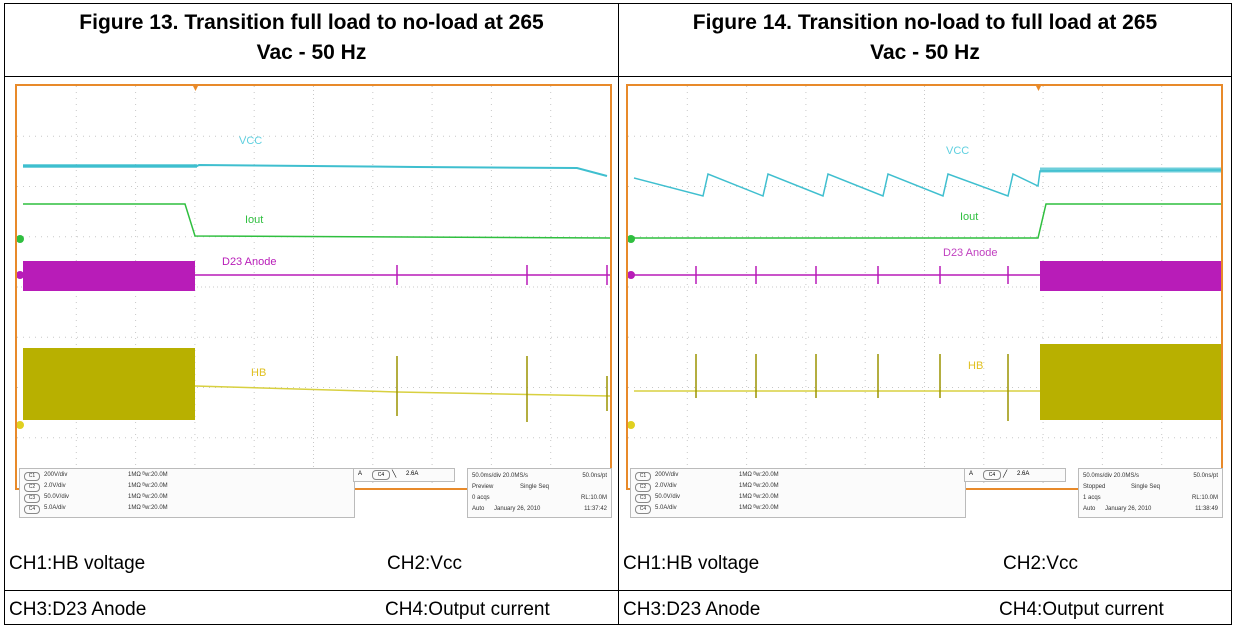  I want to click on vcc-trace, so click(927, 183).